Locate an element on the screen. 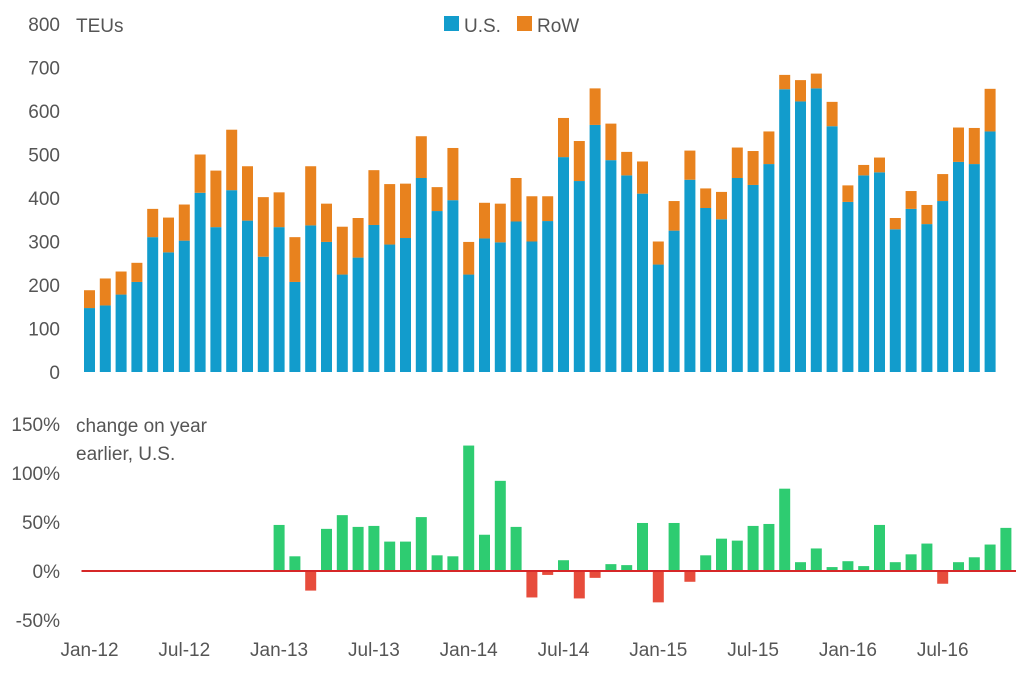 The height and width of the screenshot is (677, 1016). top-y-tick: 600 is located at coordinates (44, 112).